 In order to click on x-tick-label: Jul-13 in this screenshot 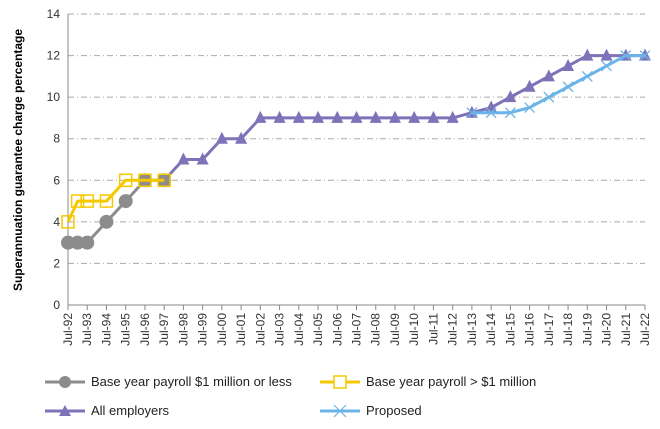, I will do `click(472, 329)`.